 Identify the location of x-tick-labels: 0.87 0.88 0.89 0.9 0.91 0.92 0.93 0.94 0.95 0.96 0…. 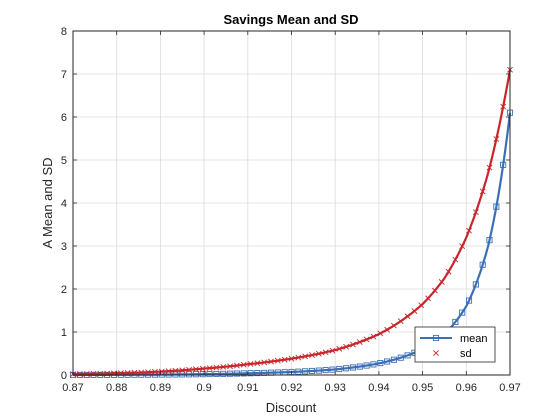
(291, 388).